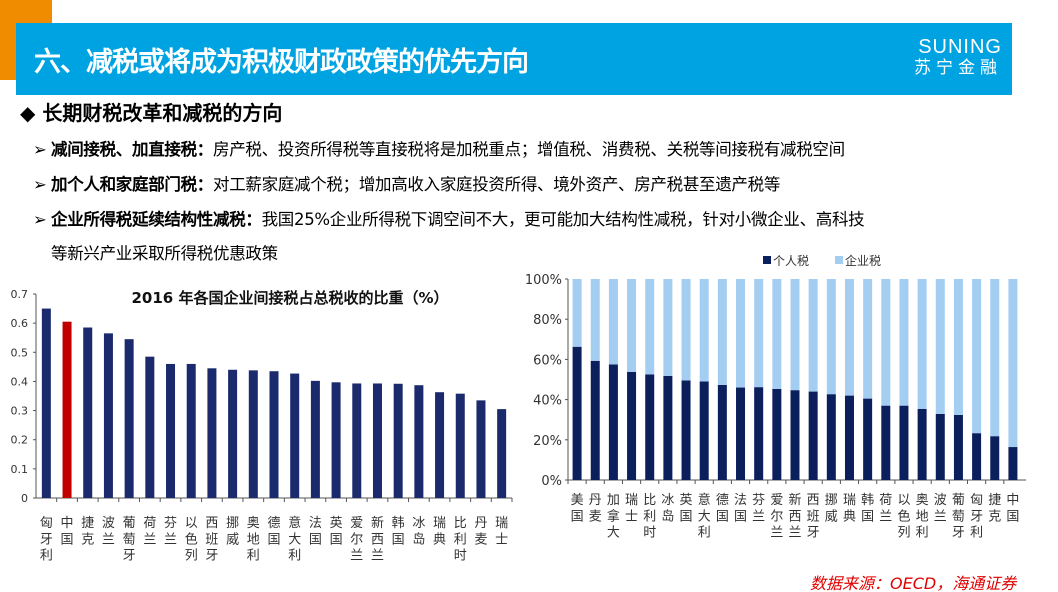 This screenshot has height=592, width=1058. What do you see at coordinates (129, 540) in the screenshot?
I see `category-label: 葡萄牙` at bounding box center [129, 540].